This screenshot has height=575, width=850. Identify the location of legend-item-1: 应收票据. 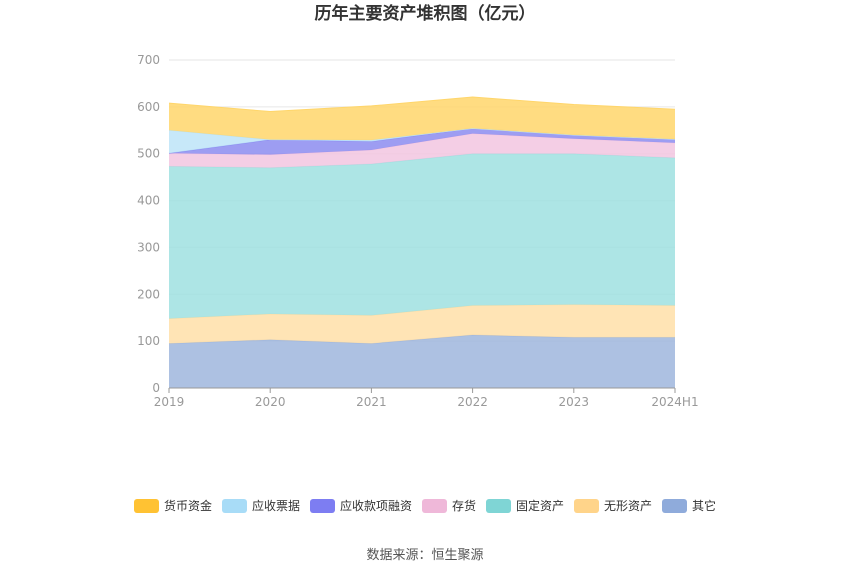
(261, 505).